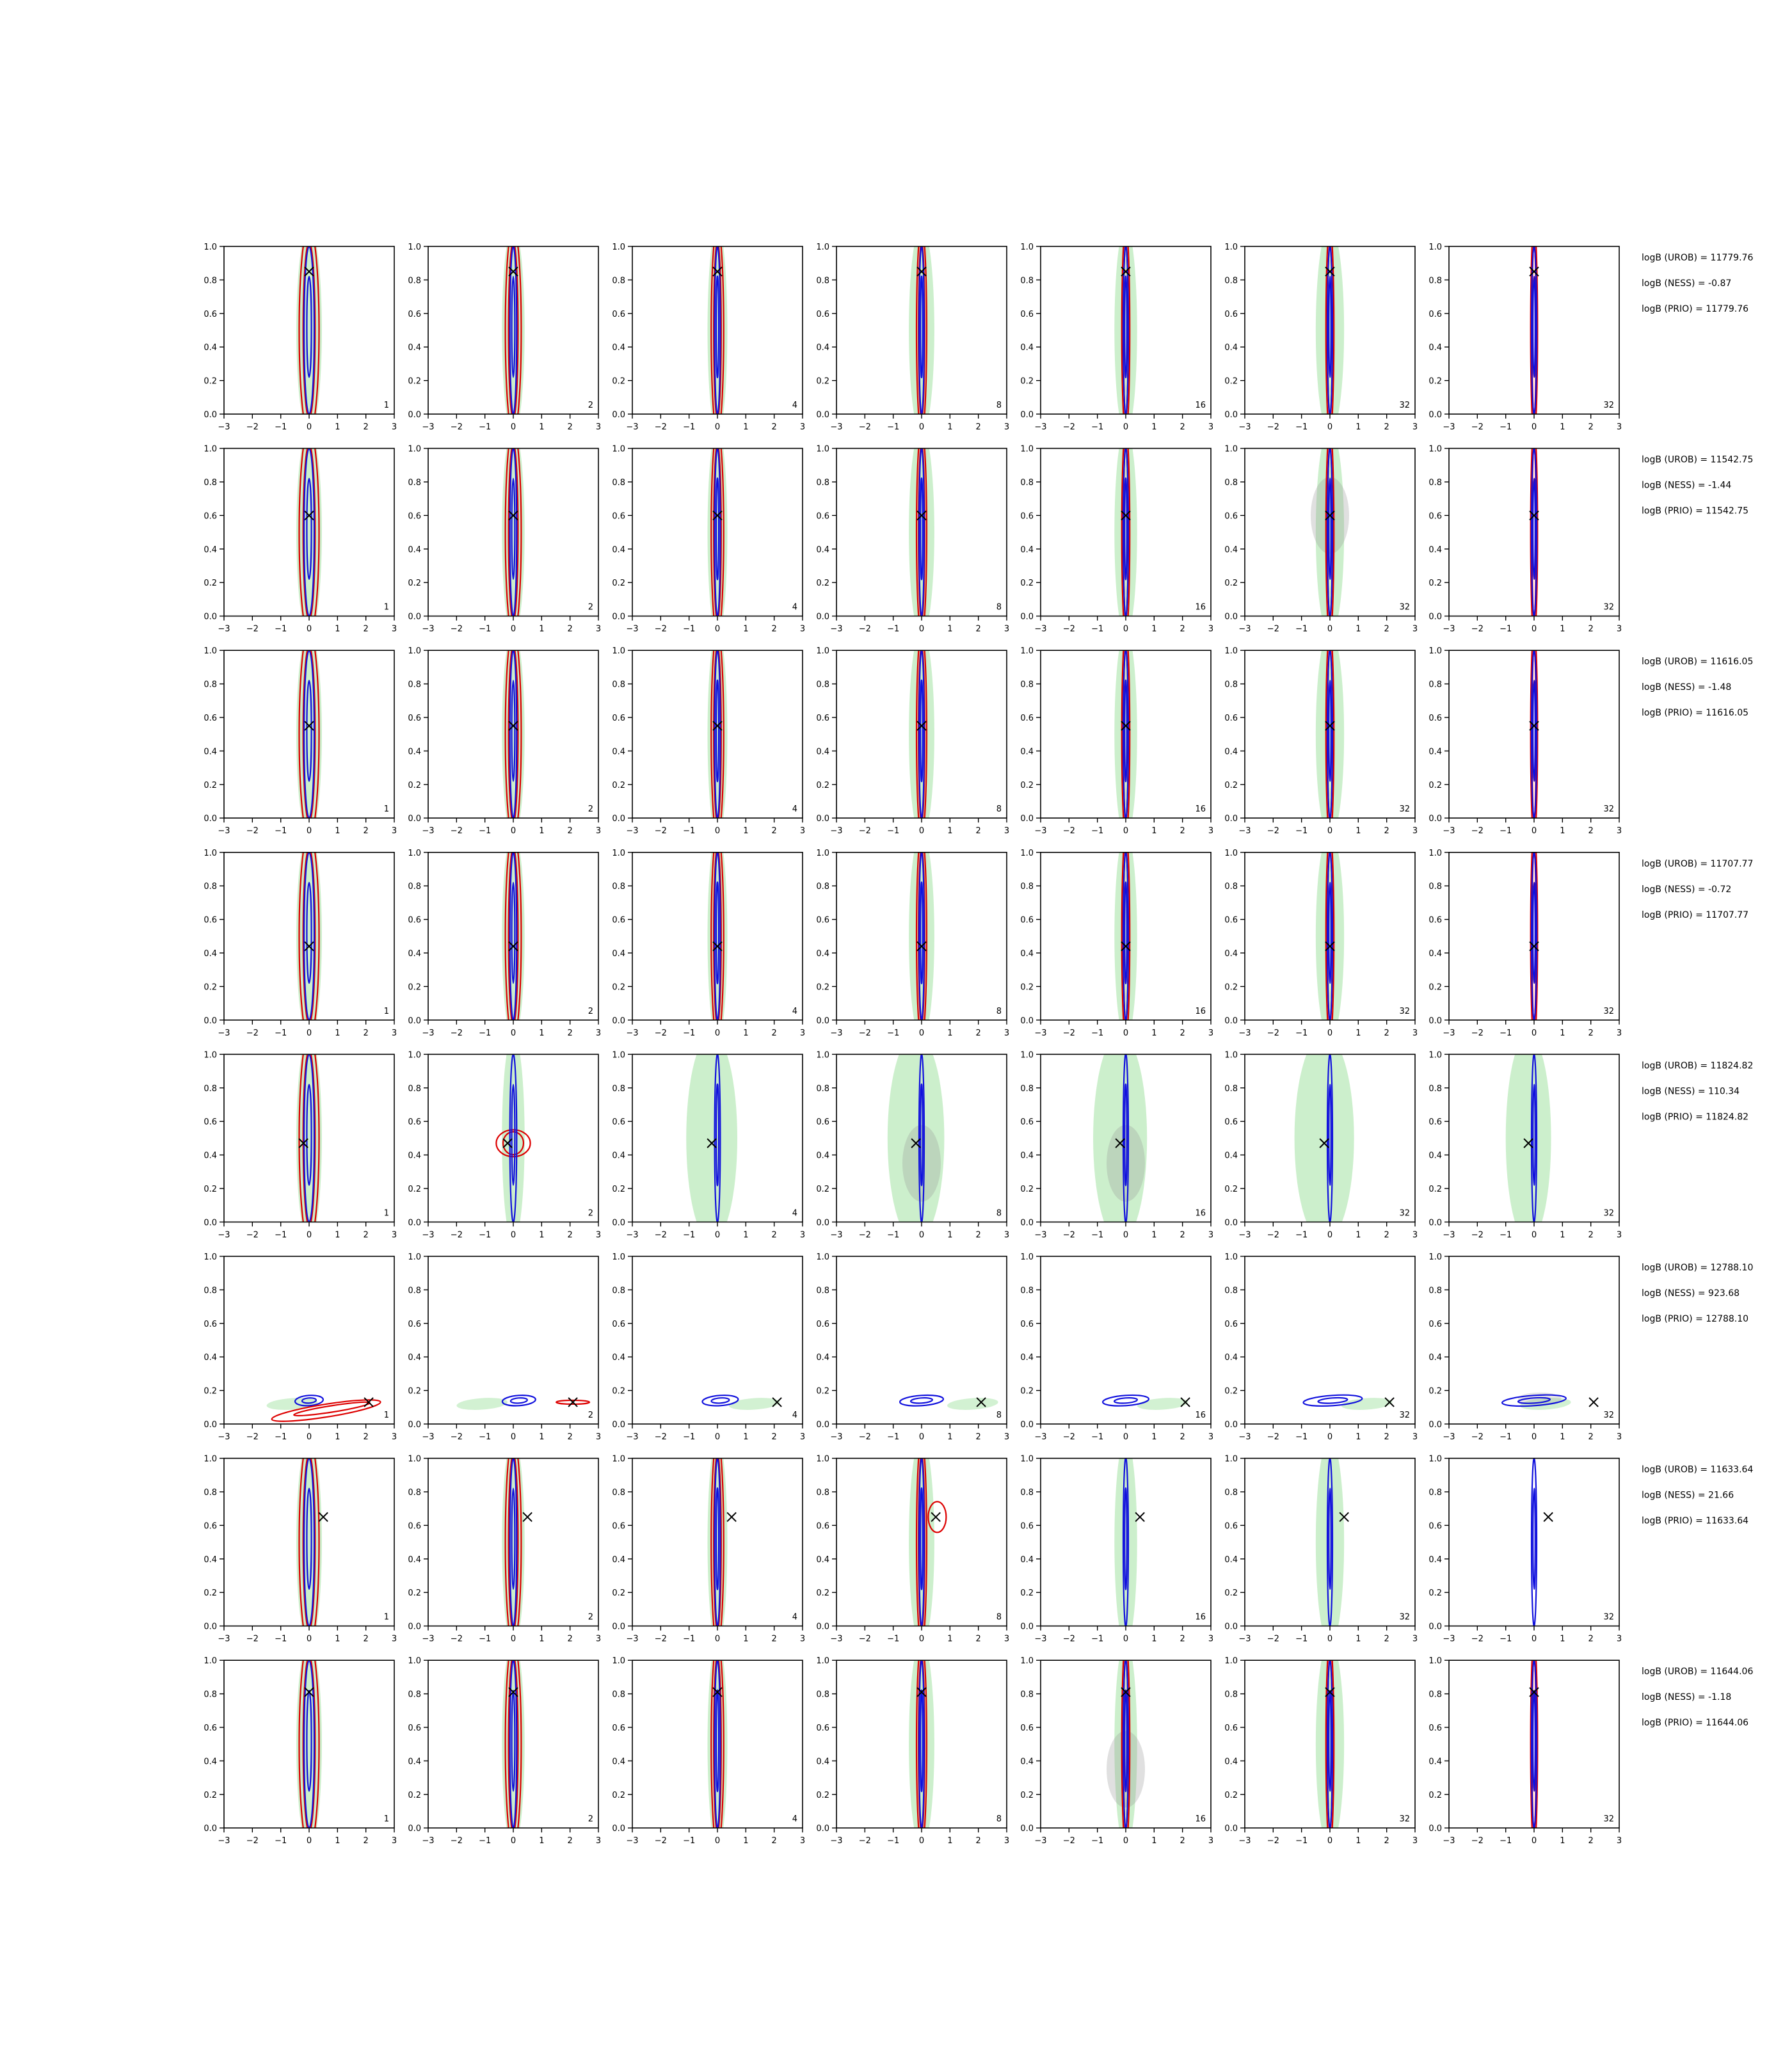 This screenshot has width=1792, height=2048. I want to click on x-tick-label: 1, so click(541, 1033).